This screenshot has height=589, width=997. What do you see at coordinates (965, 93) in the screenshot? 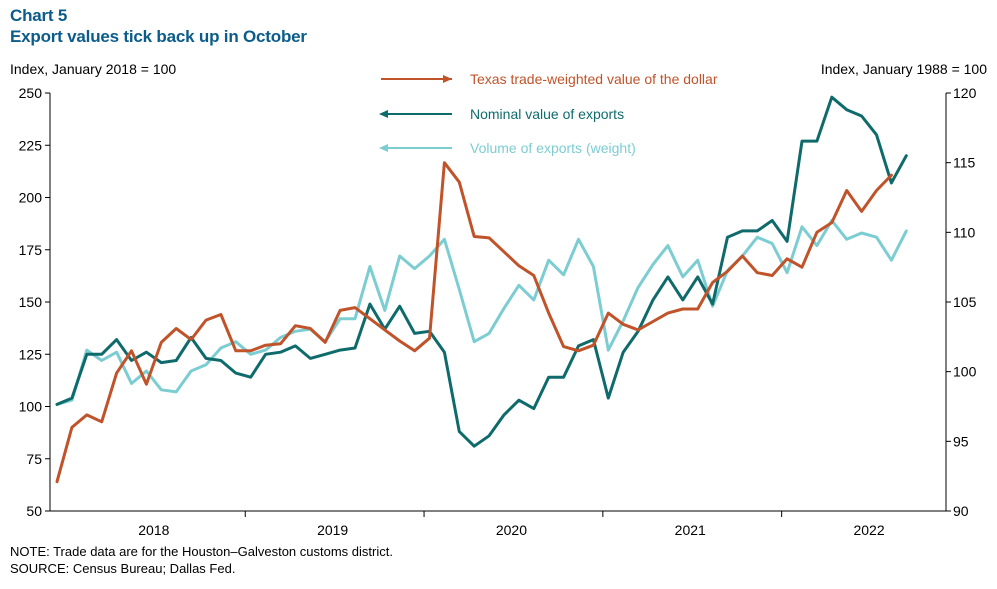
I see `right-tick-label: 120` at bounding box center [965, 93].